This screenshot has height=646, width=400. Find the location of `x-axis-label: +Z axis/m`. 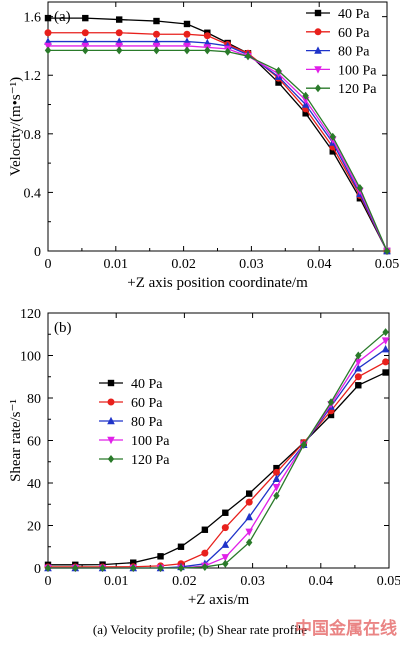

x-axis-label: +Z axis/m is located at coordinates (219, 600).